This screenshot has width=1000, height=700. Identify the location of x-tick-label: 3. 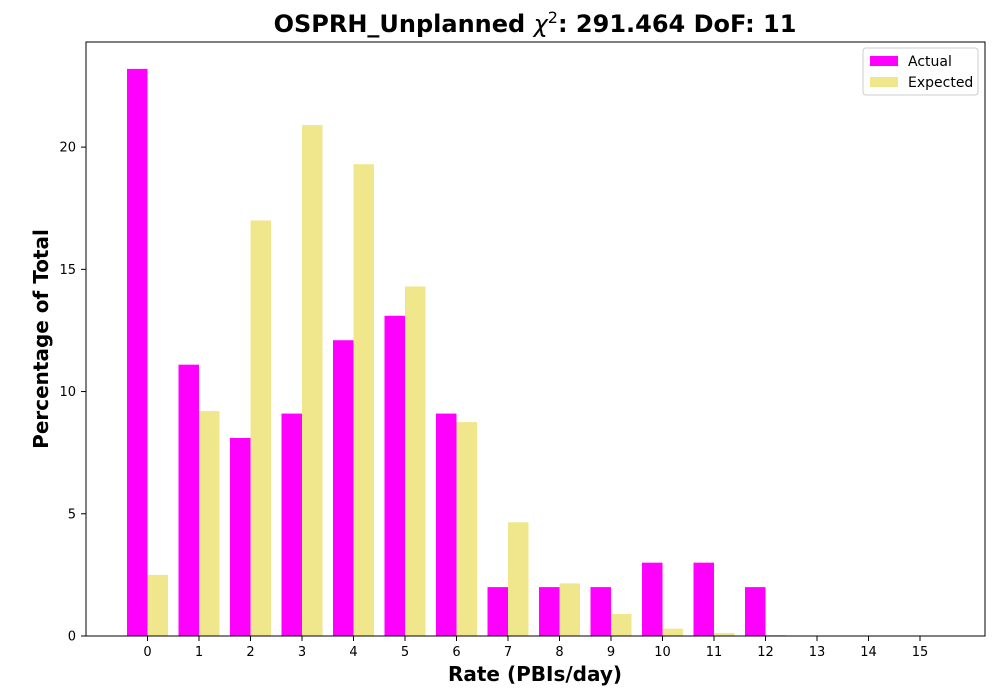
(302, 652).